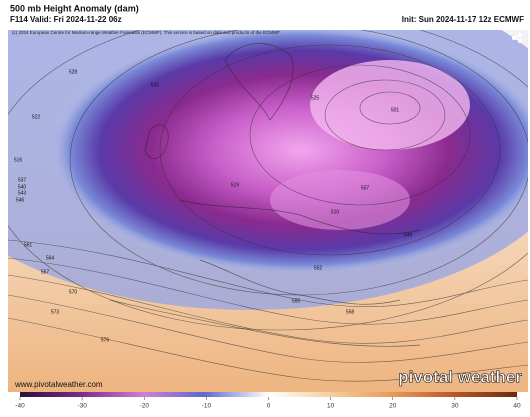 The width and height of the screenshot is (530, 417). I want to click on contour-label: 525, so click(315, 98).